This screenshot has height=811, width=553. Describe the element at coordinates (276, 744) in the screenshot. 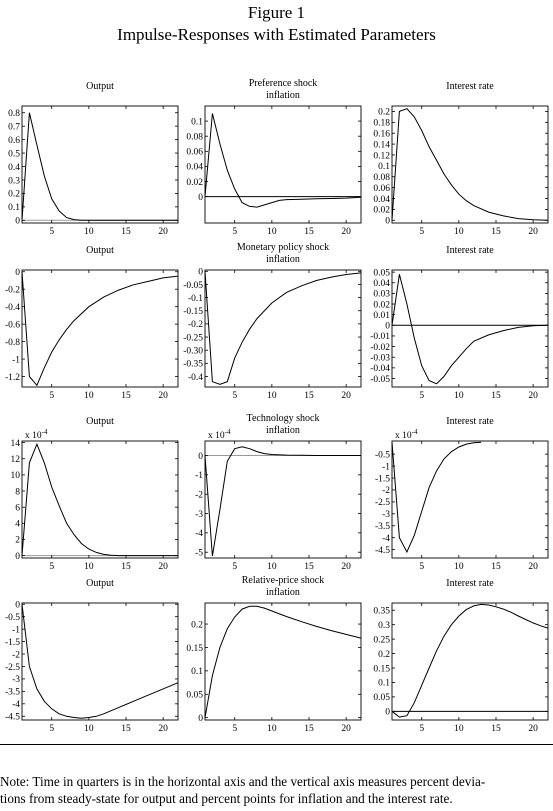

I see `note-divider` at that location.